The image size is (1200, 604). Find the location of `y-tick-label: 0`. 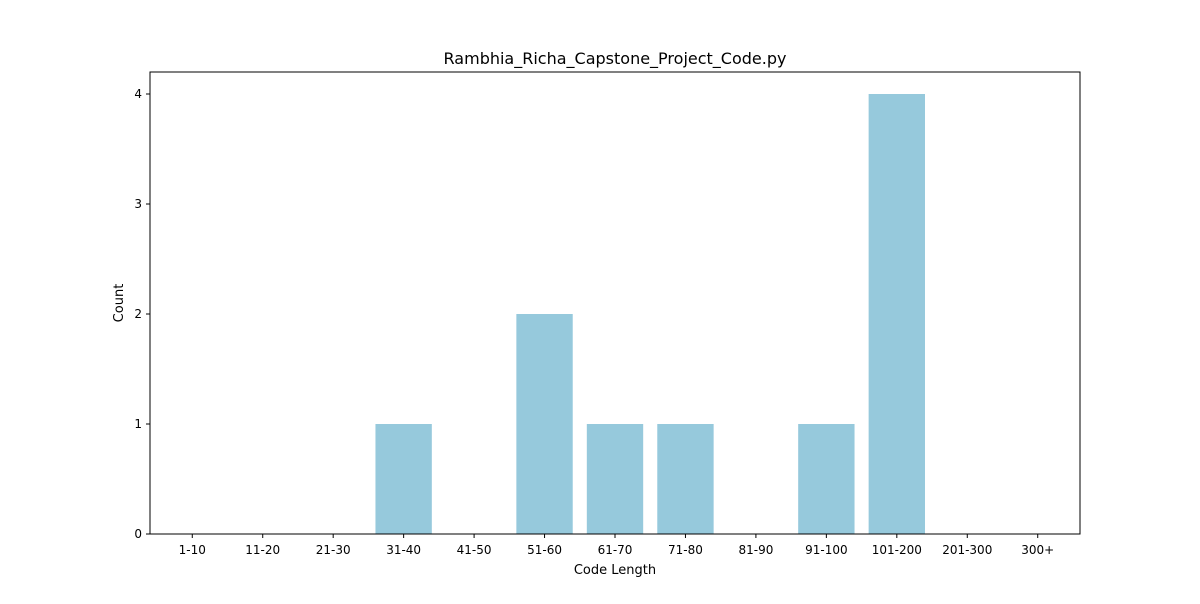

y-tick-label: 0 is located at coordinates (138, 534).